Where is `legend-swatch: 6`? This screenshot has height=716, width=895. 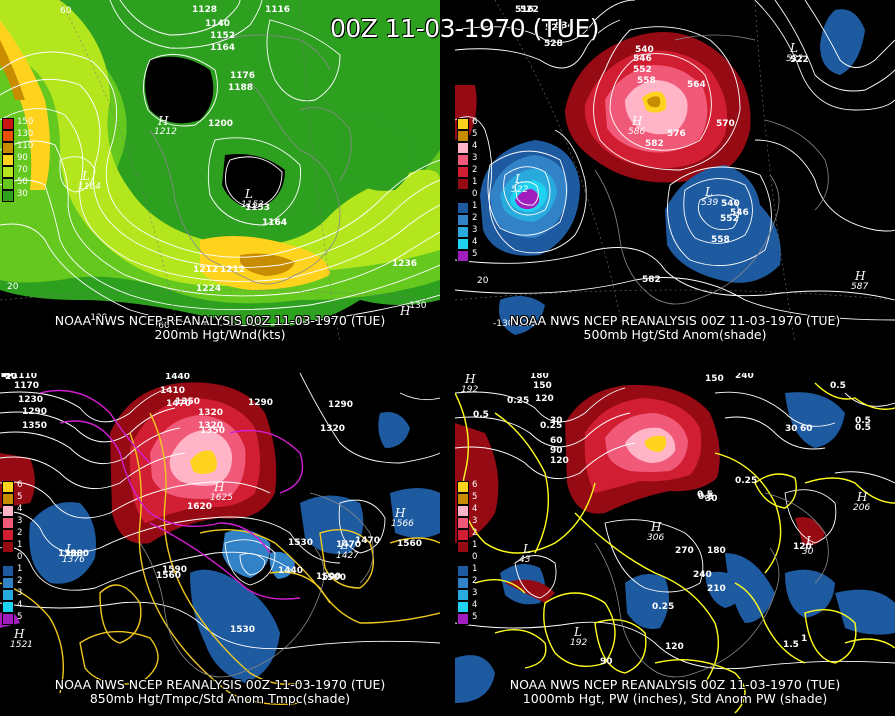 legend-swatch: 6 is located at coordinates (467, 123).